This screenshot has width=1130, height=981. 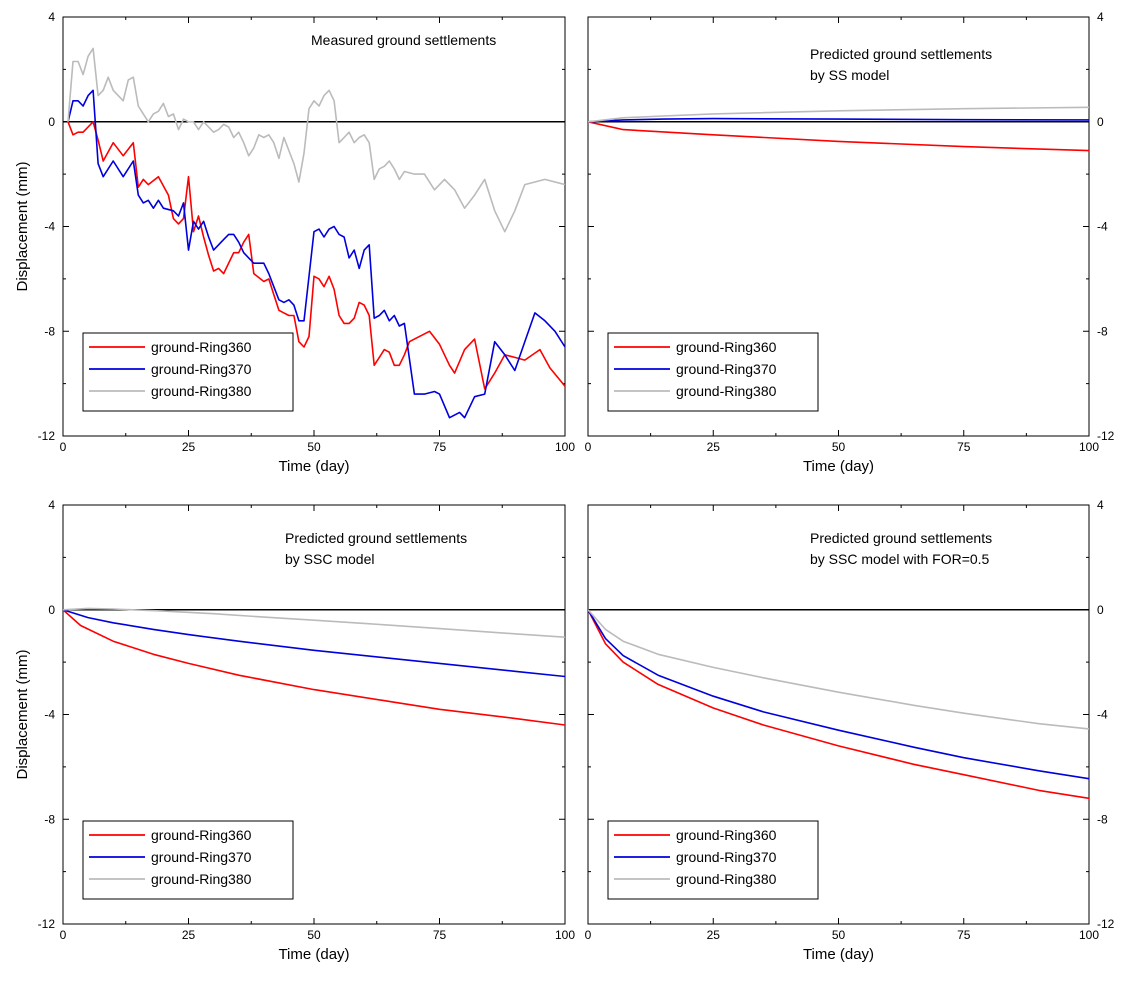 What do you see at coordinates (403, 40) in the screenshot?
I see `panel-annotation: Measured ground settlements` at bounding box center [403, 40].